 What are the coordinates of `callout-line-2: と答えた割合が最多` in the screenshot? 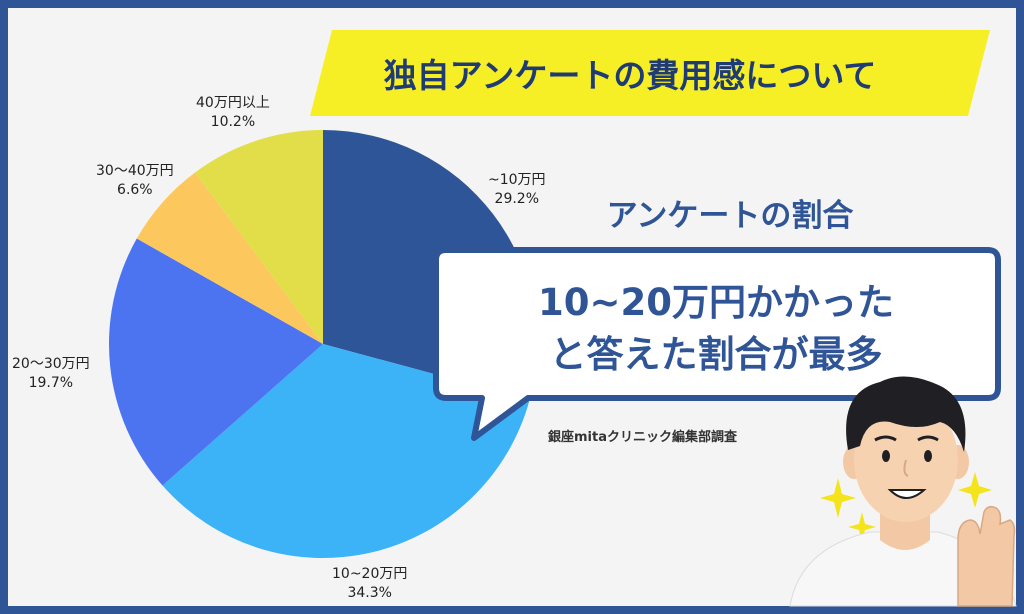 It's located at (716, 354).